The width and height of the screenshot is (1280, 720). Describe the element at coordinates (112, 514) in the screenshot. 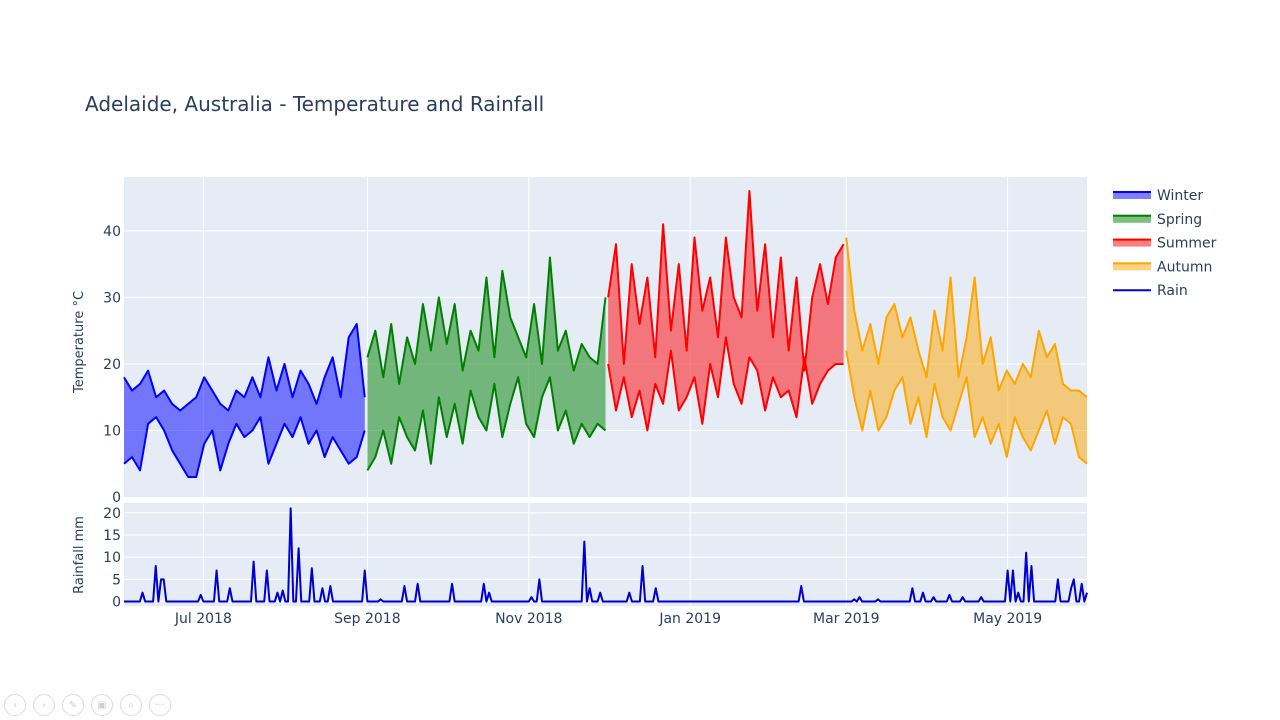

I see `rainfall-tick-label: 20` at that location.